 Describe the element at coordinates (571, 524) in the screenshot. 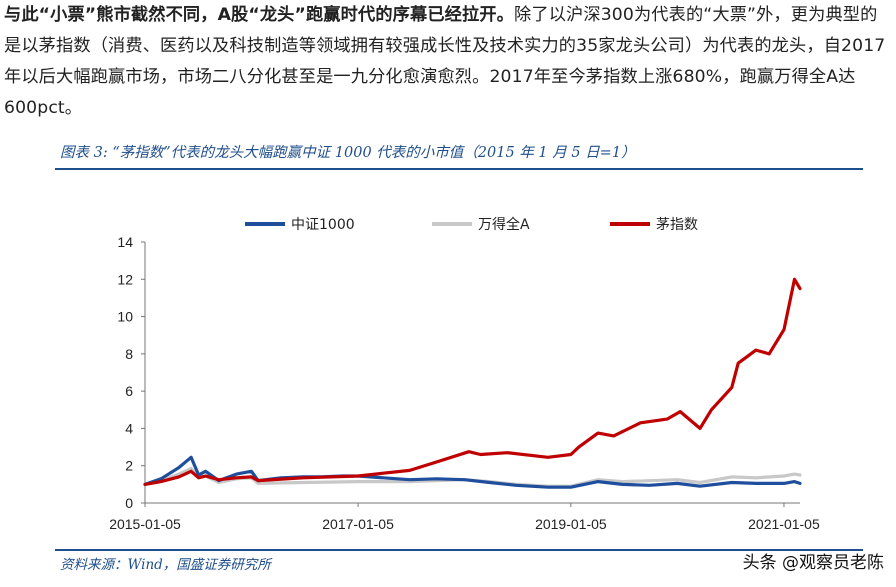

I see `x-tick-label: 2019-01-05` at that location.